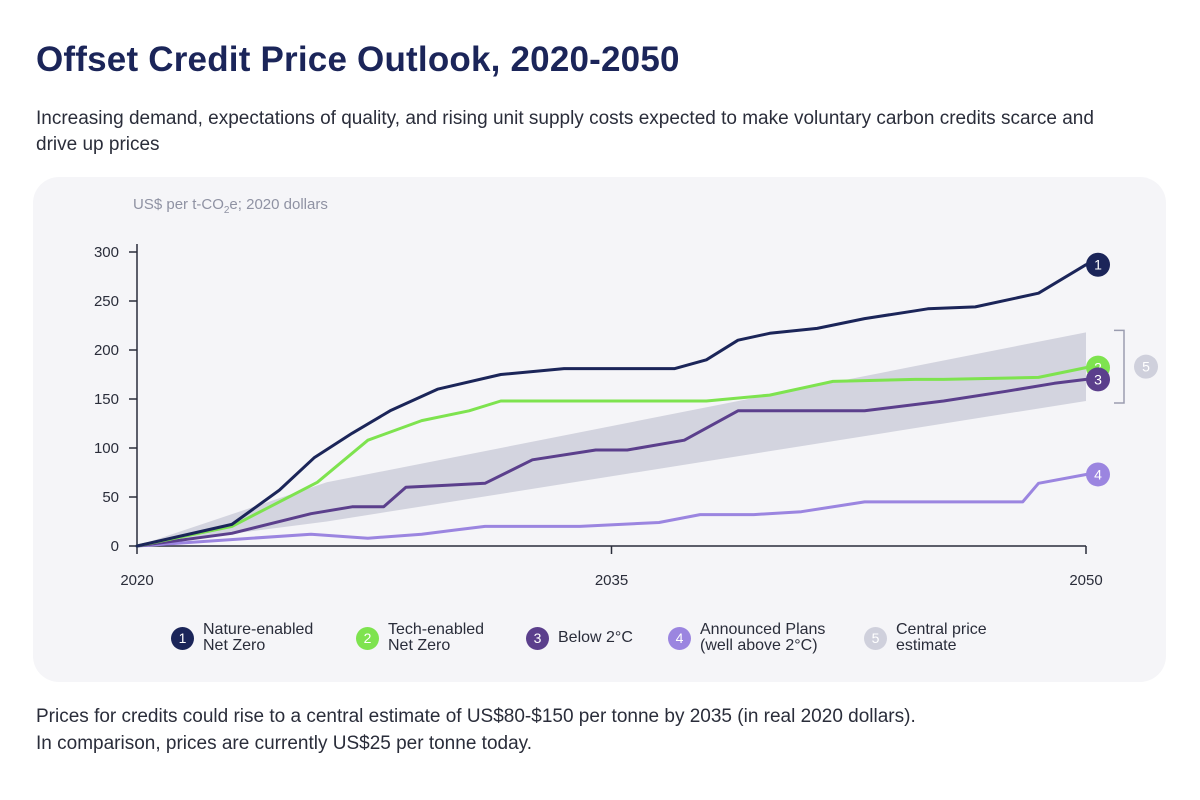 The width and height of the screenshot is (1200, 800). I want to click on series-badge-label: 1, so click(1098, 265).